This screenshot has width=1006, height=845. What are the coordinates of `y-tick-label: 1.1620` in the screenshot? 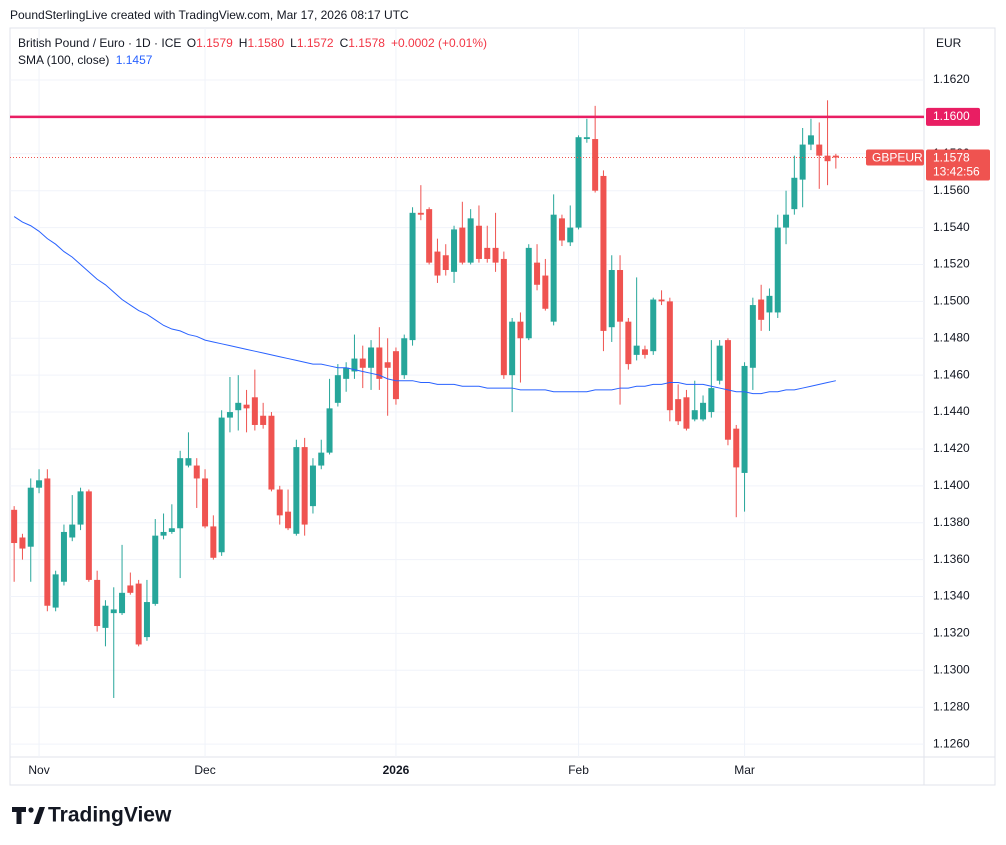 It's located at (951, 79).